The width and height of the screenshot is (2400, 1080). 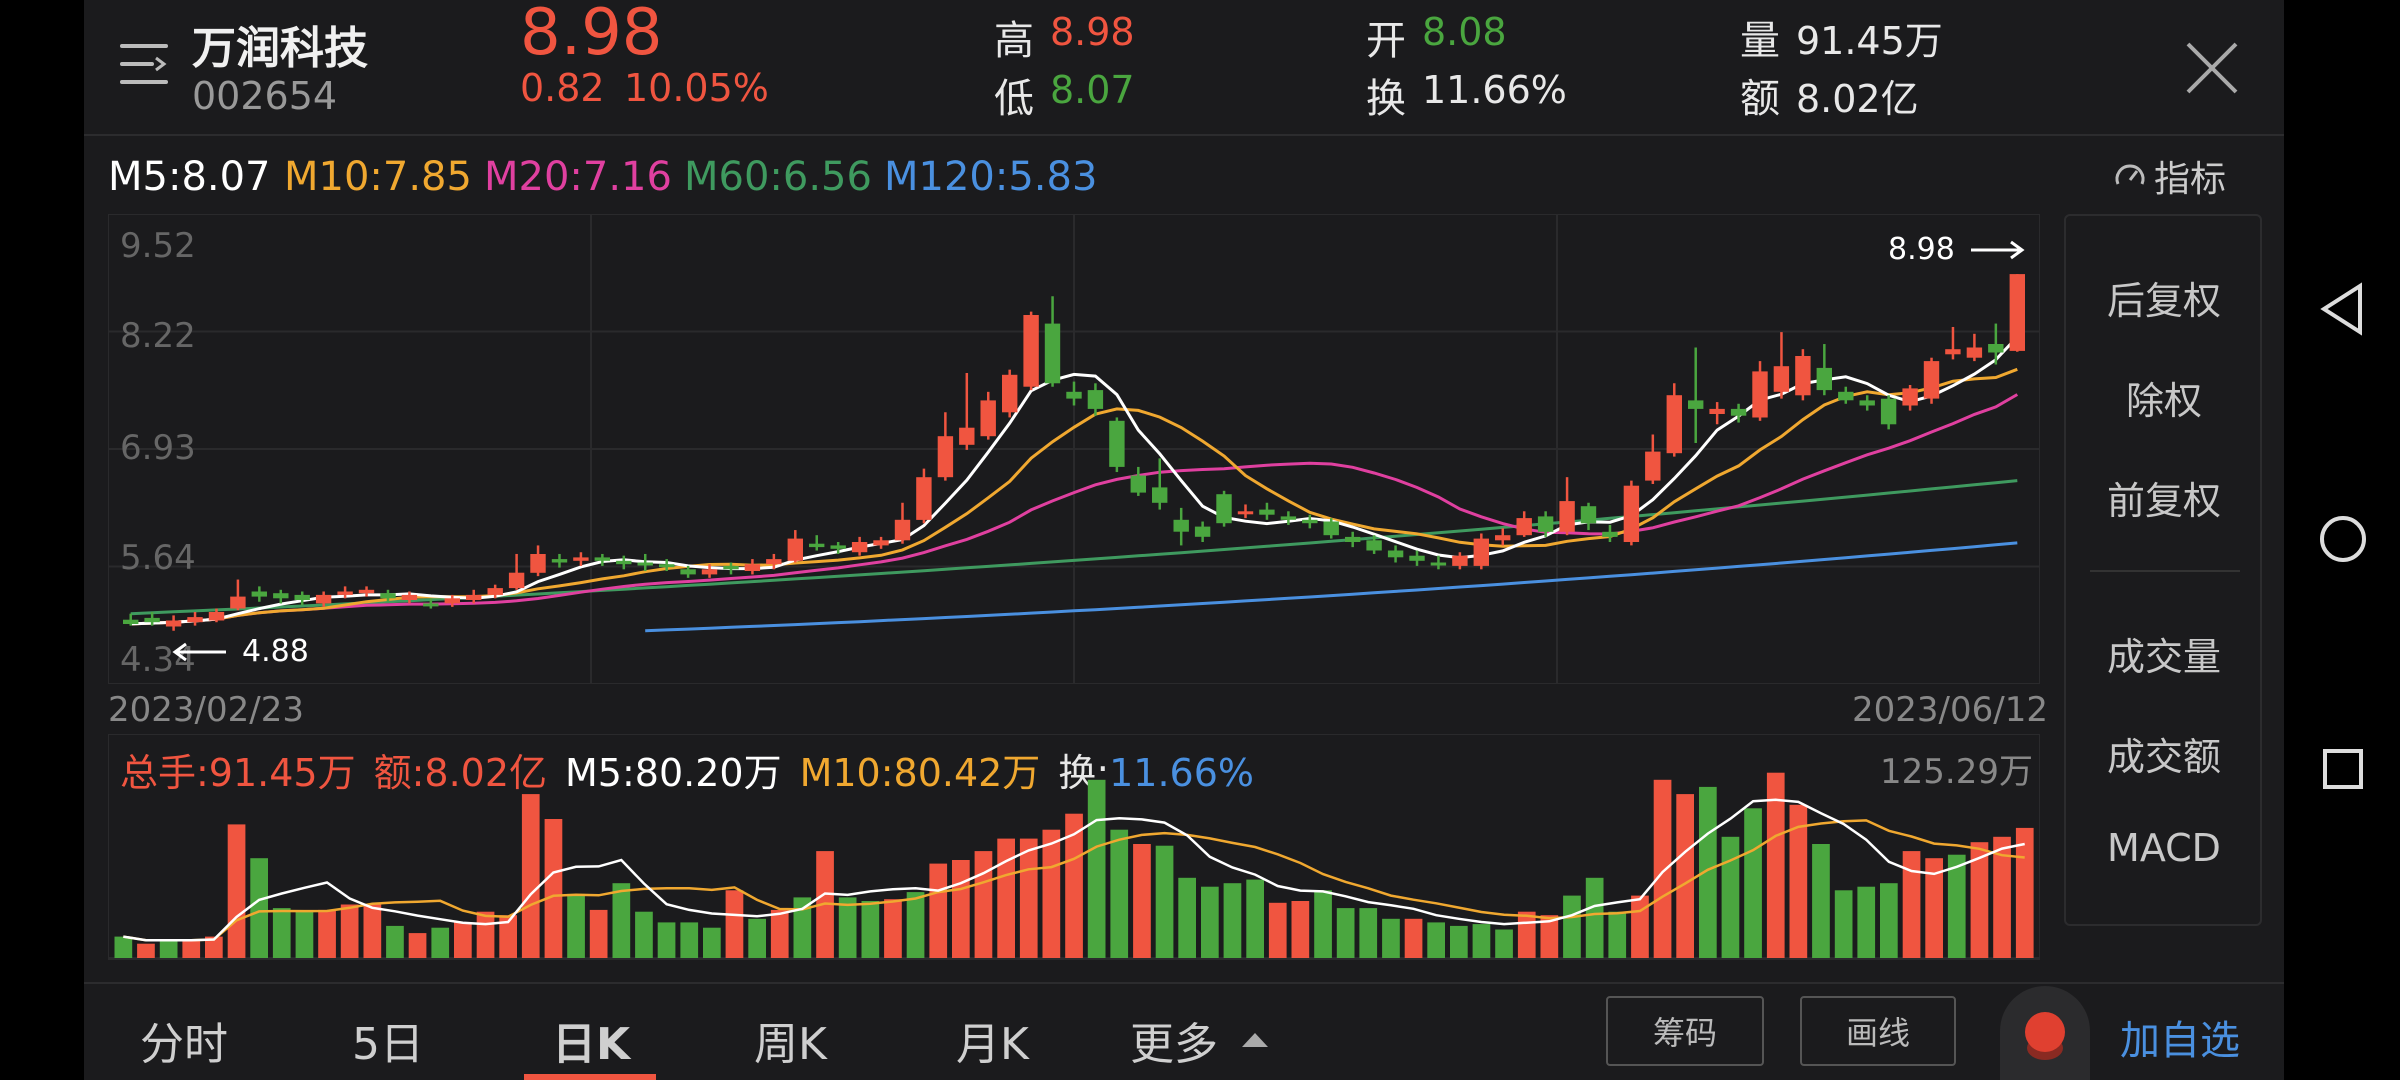 I want to click on tab-weekly-k: 周K, so click(x=790, y=1044).